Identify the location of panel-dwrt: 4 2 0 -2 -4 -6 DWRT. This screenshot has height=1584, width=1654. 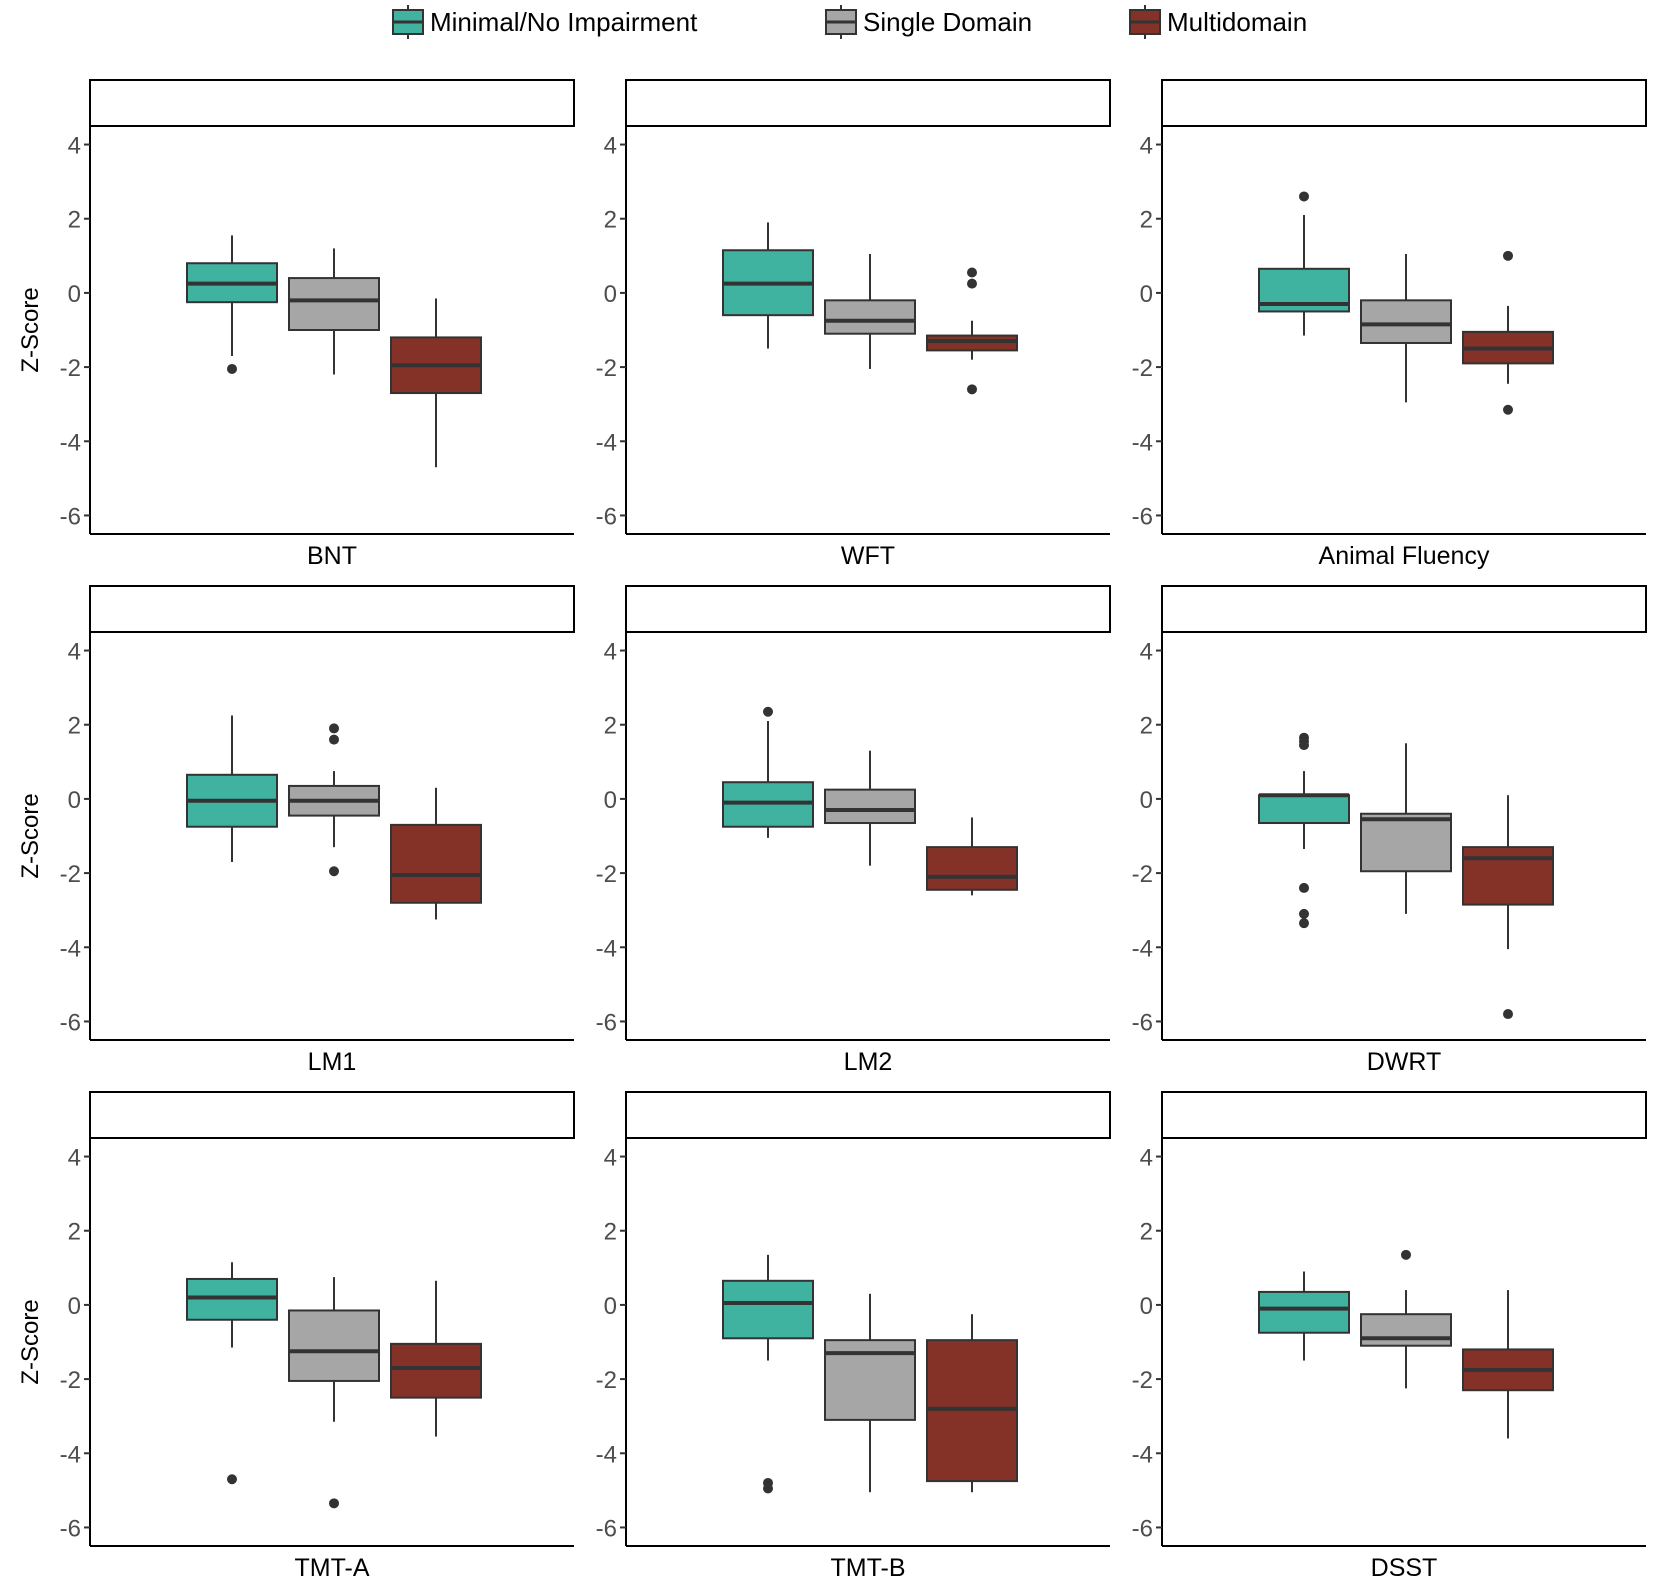
(1389, 830).